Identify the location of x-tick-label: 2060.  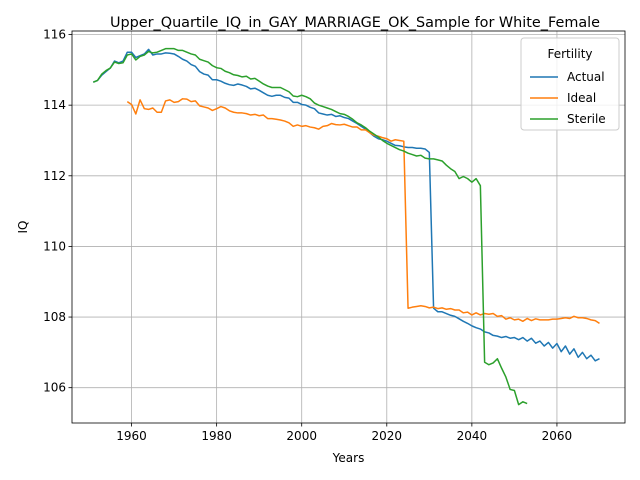
(557, 436).